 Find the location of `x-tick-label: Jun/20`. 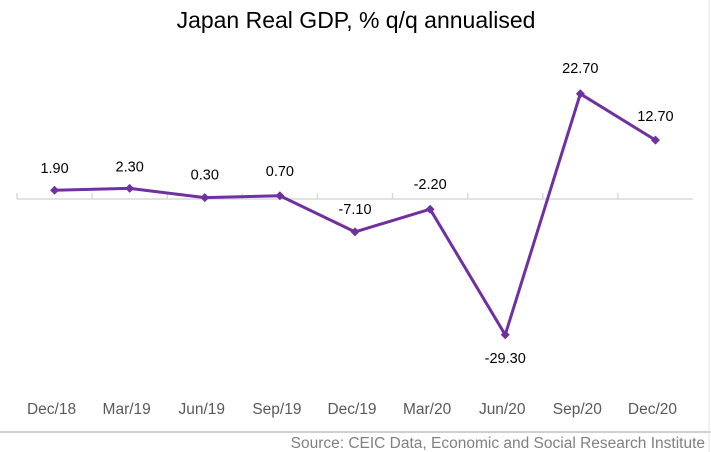

x-tick-label: Jun/20 is located at coordinates (502, 409).